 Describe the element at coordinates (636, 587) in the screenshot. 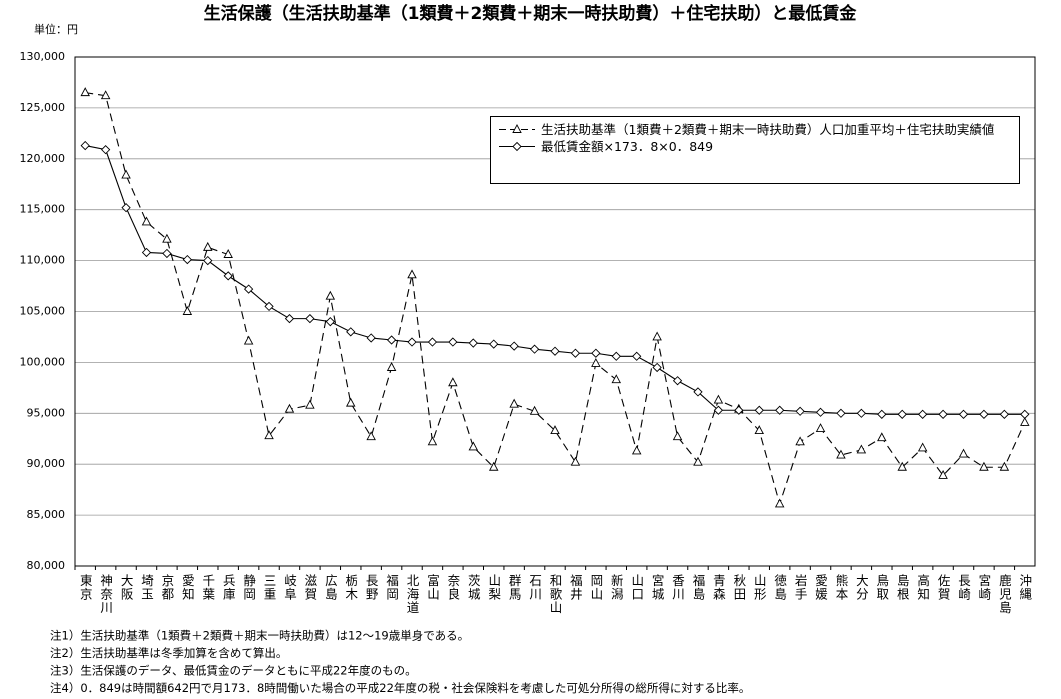

I see `x-tick-label: 山口` at that location.